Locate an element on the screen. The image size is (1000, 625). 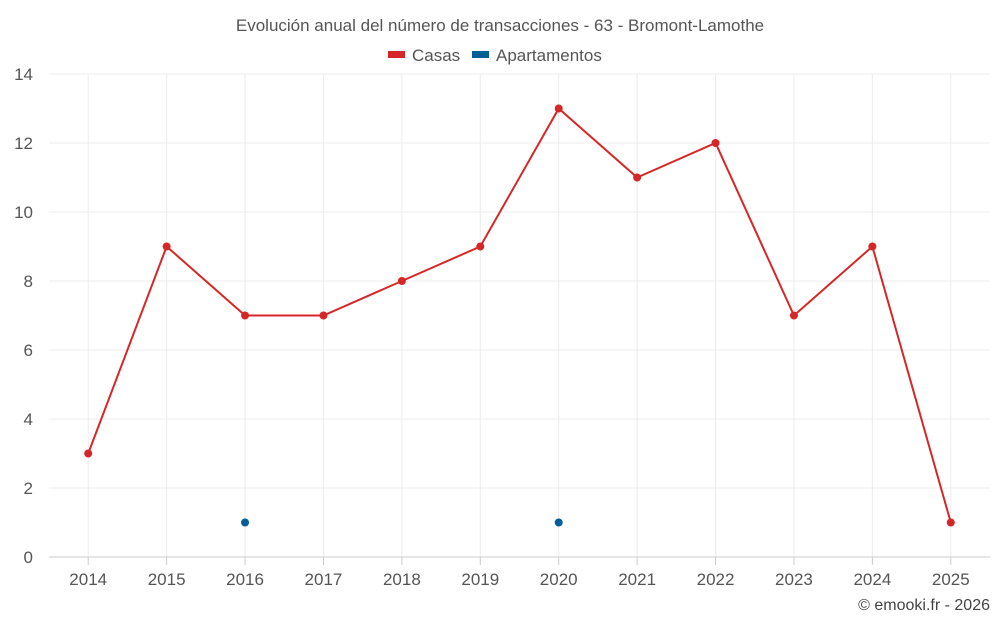
x-tick-label: 2025 is located at coordinates (951, 579).